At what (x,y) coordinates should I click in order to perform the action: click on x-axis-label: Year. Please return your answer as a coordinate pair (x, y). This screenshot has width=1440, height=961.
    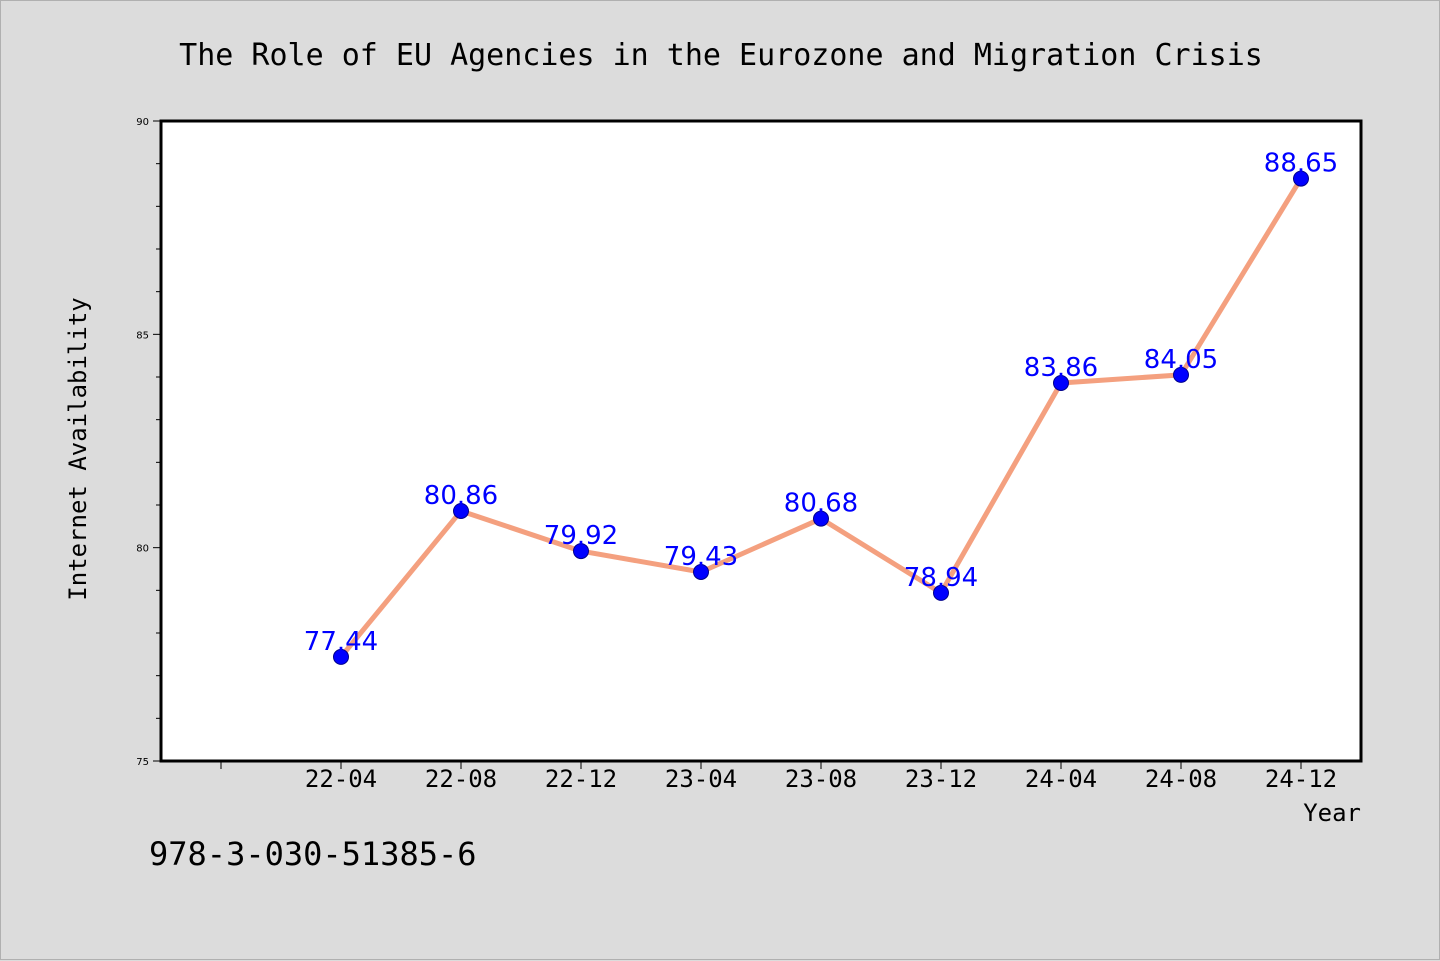
    Looking at the image, I should click on (1332, 813).